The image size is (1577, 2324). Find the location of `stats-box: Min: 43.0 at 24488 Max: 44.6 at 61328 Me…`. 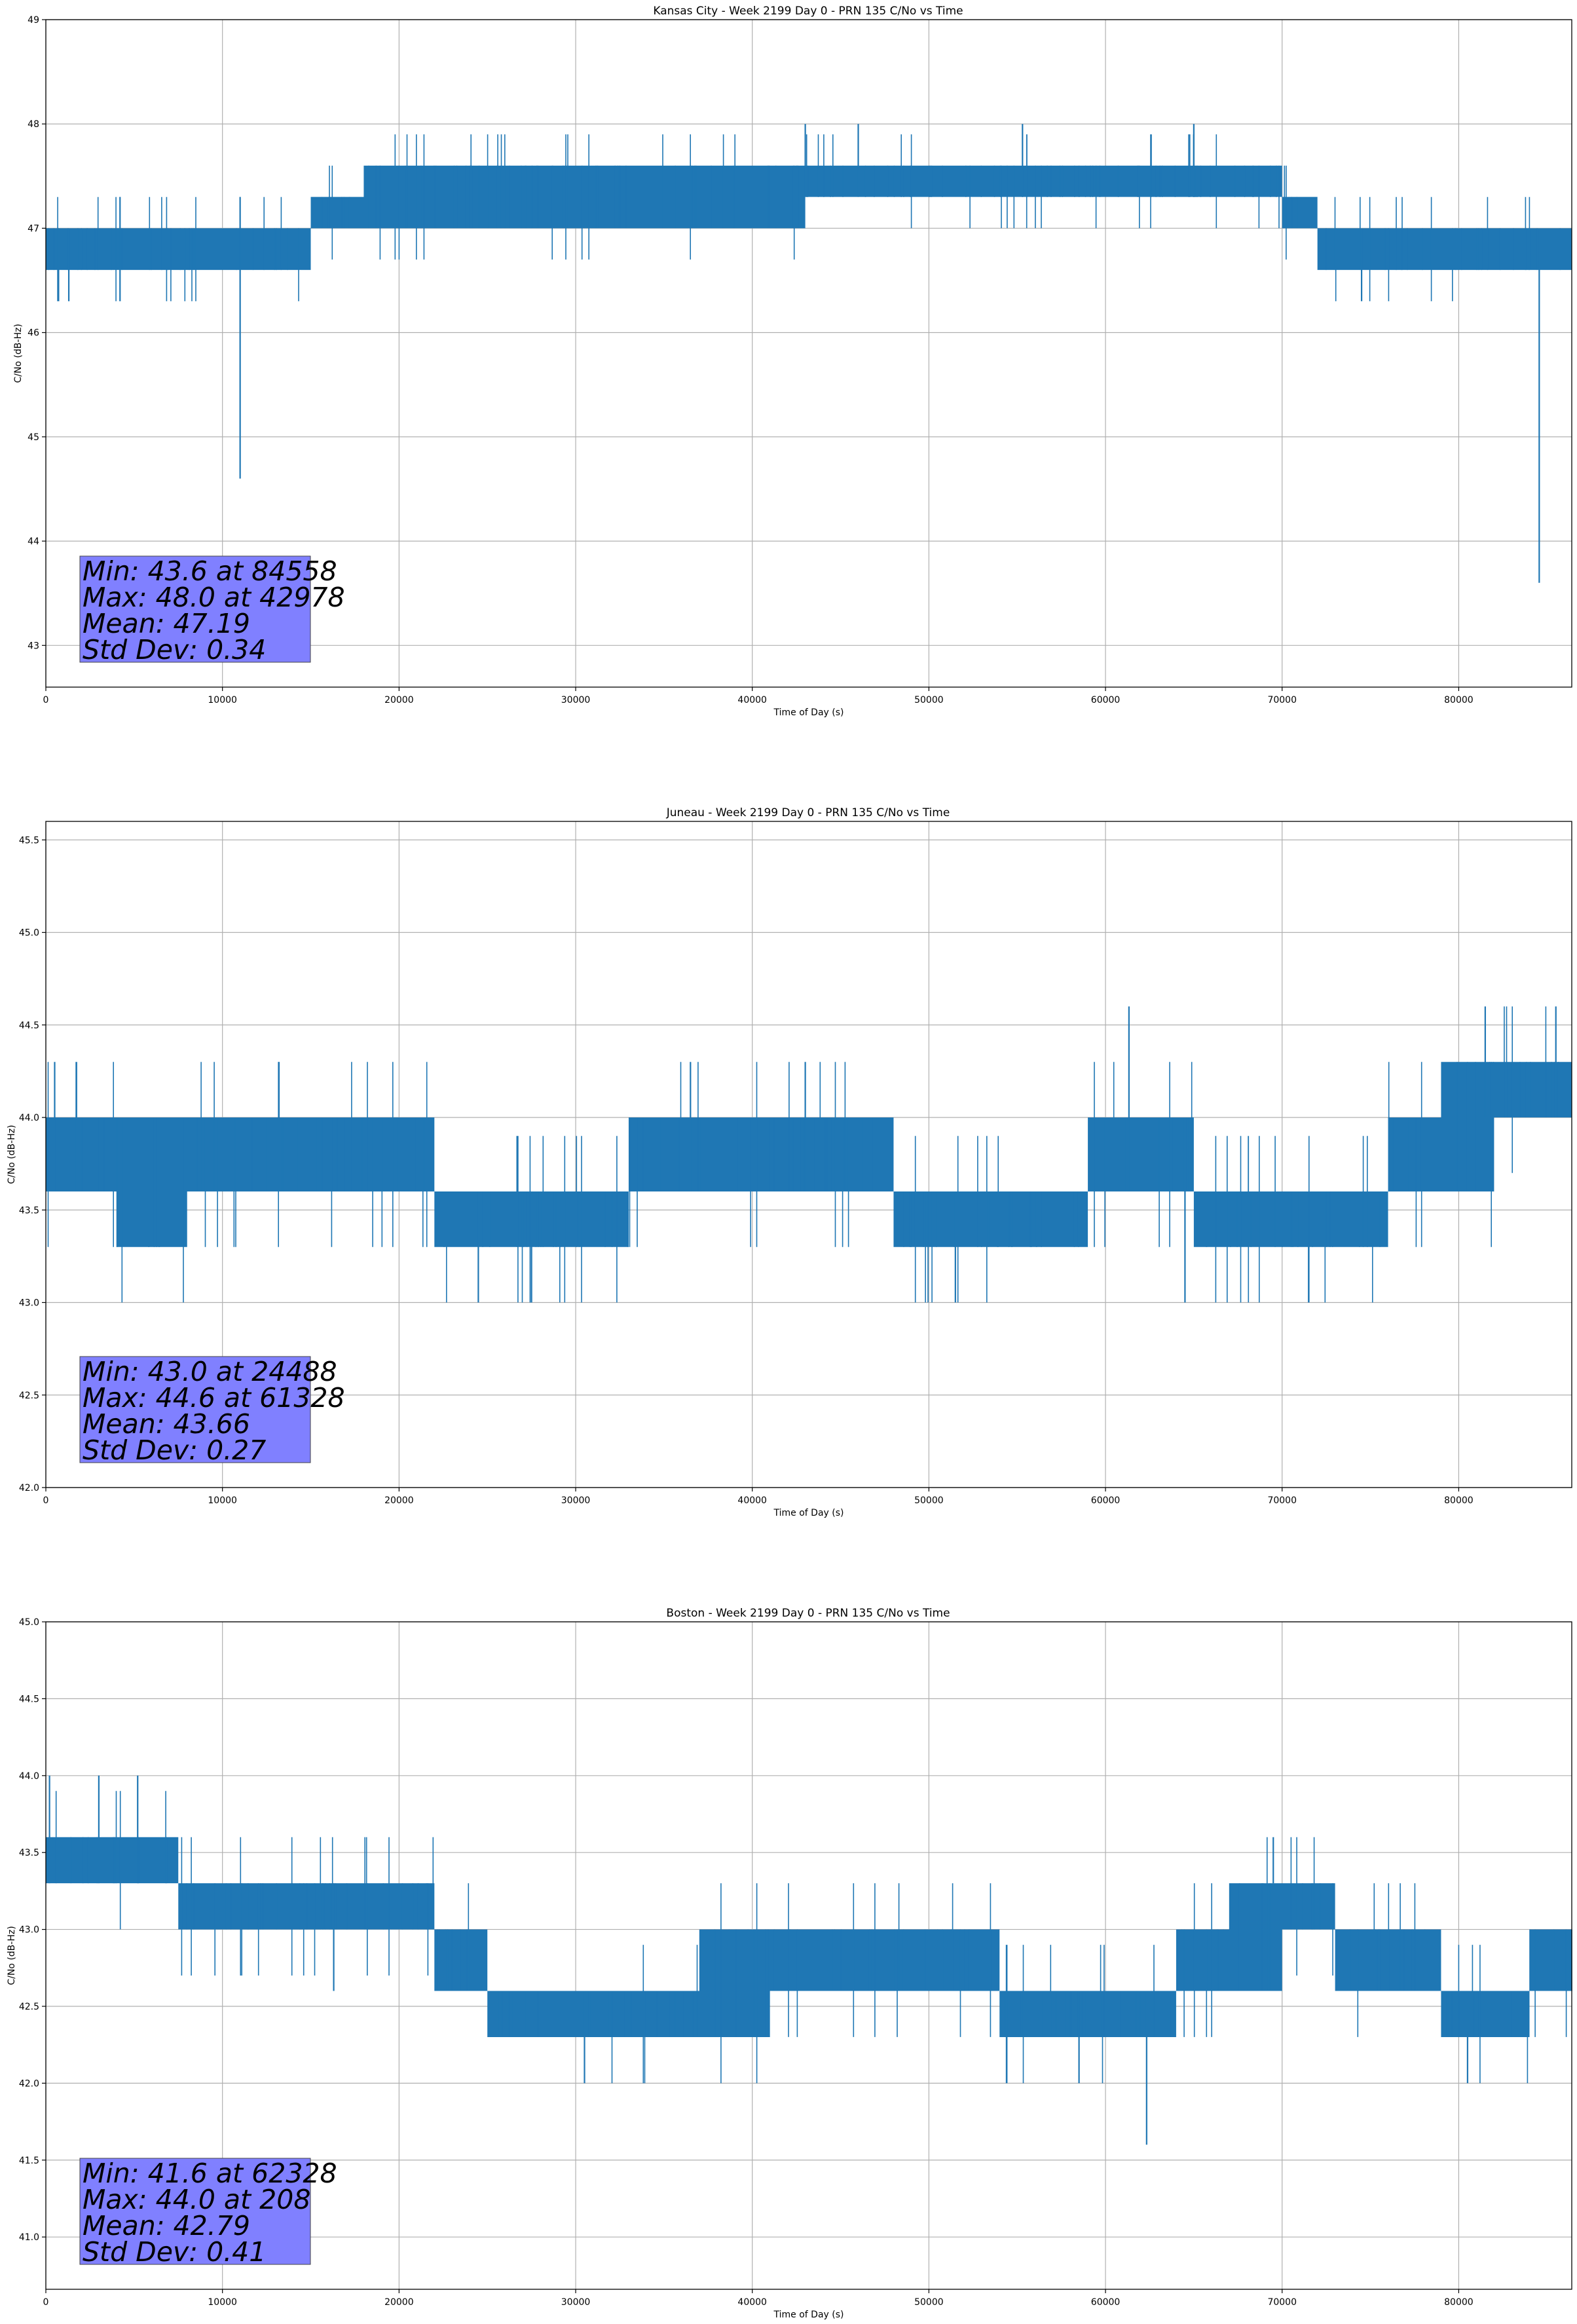

stats-box: Min: 43.0 at 24488 Max: 44.6 at 61328 Me… is located at coordinates (212, 1411).